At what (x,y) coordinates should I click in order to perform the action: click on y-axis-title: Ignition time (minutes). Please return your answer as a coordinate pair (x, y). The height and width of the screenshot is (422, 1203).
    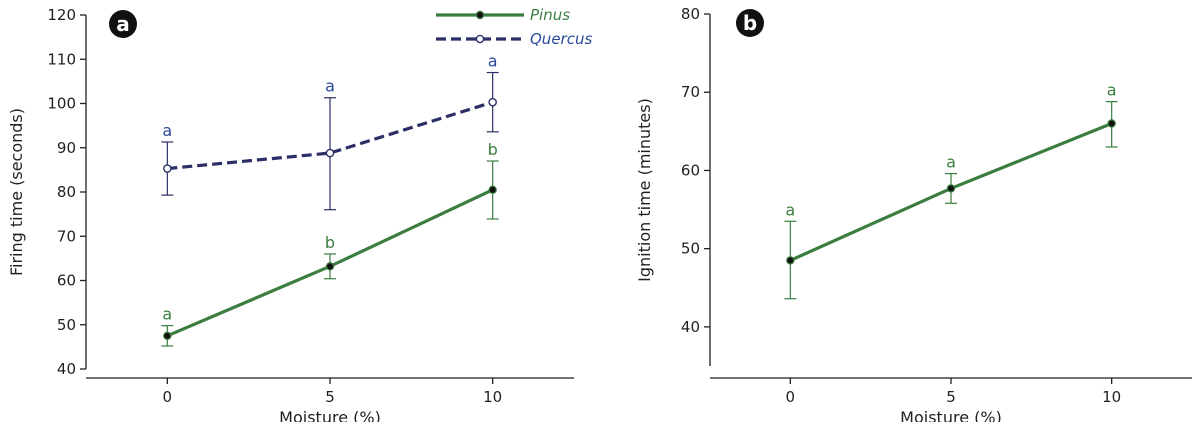
    Looking at the image, I should click on (644, 190).